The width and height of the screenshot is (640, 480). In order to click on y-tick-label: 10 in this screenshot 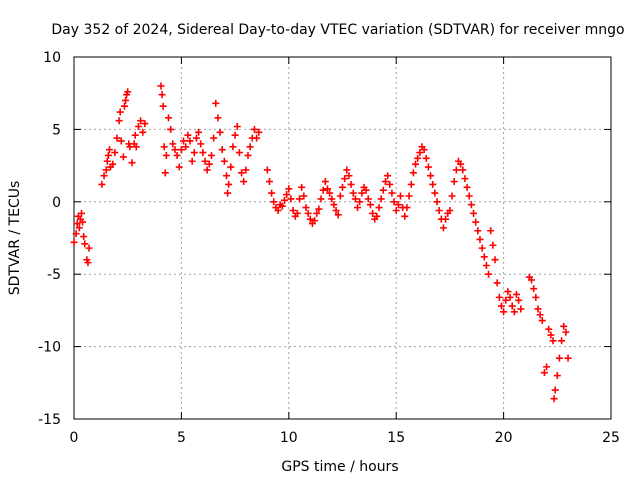, I will do `click(52, 58)`.